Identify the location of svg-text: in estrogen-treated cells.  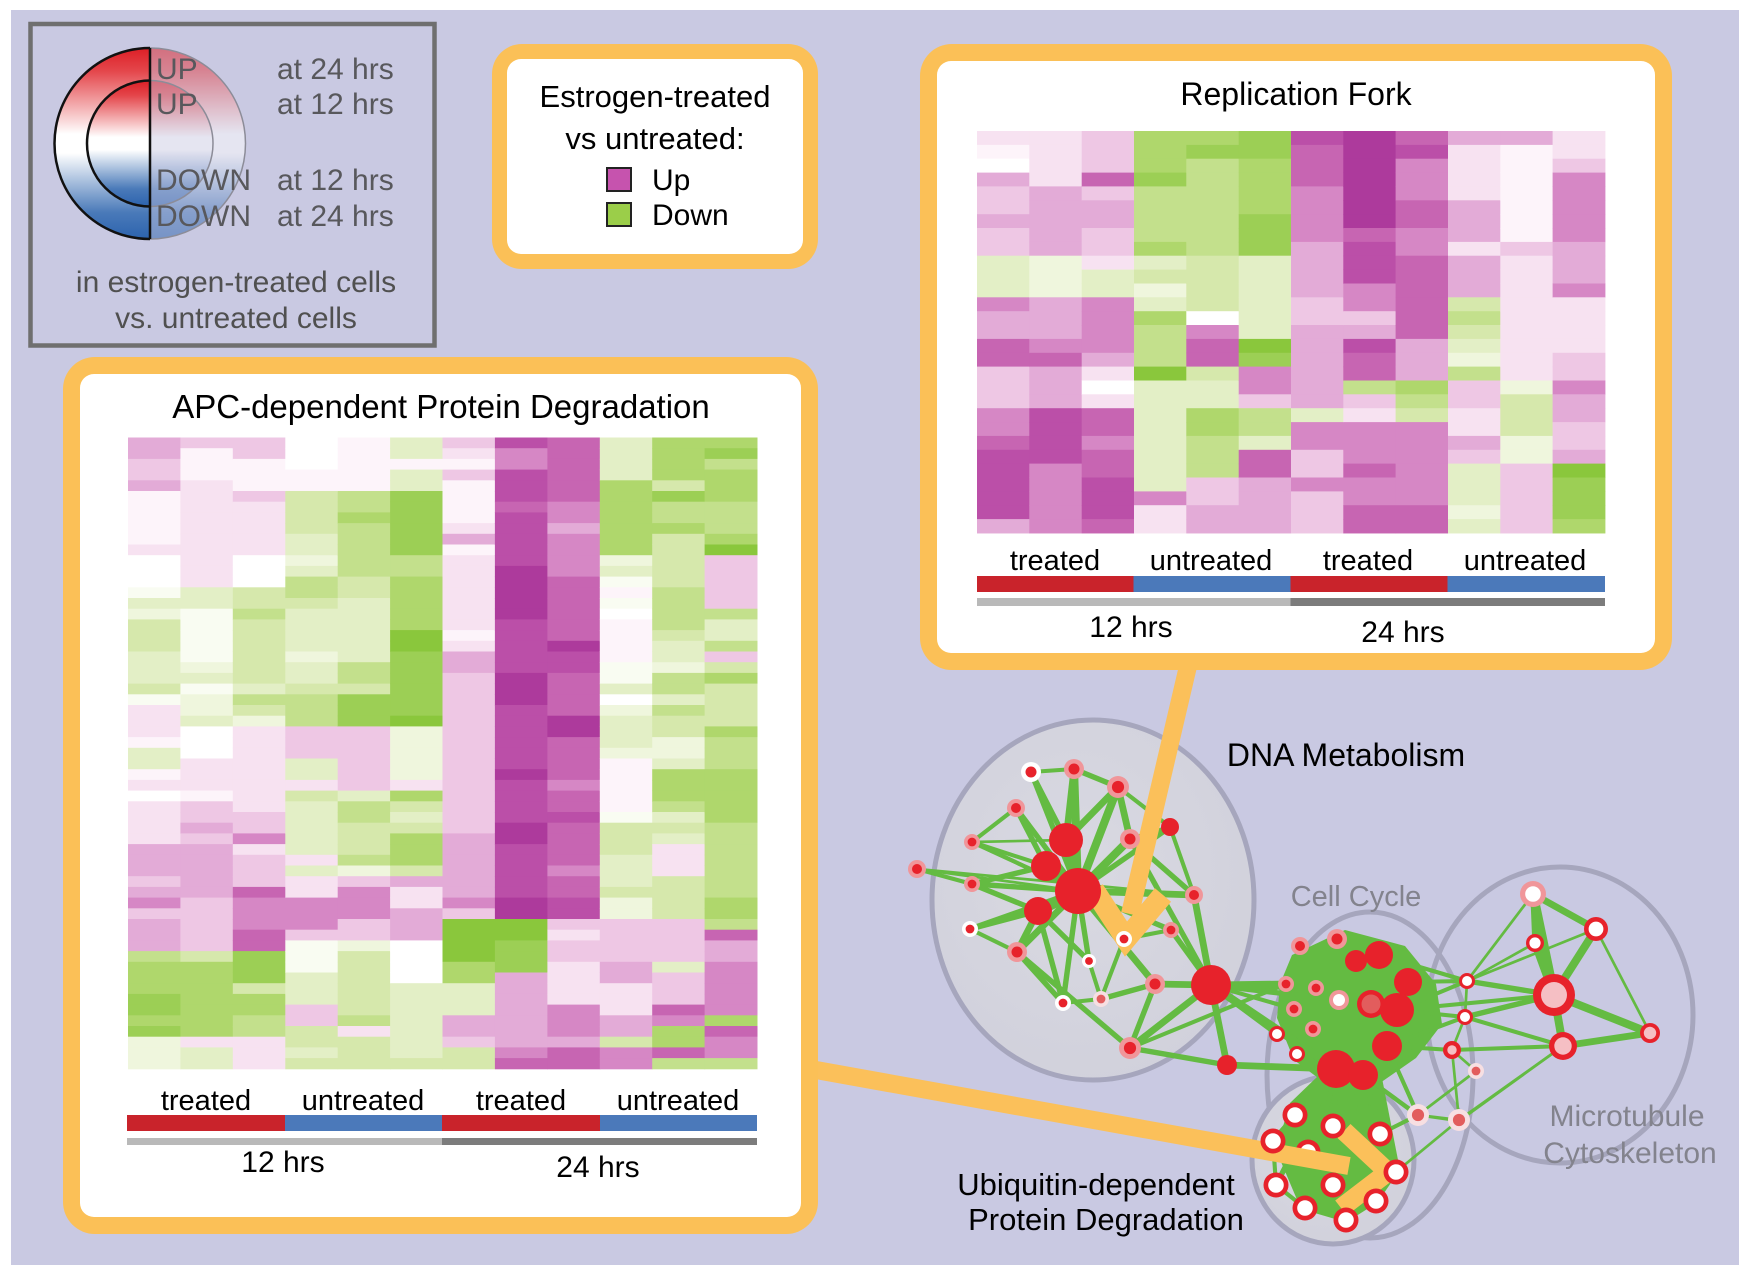
(236, 282).